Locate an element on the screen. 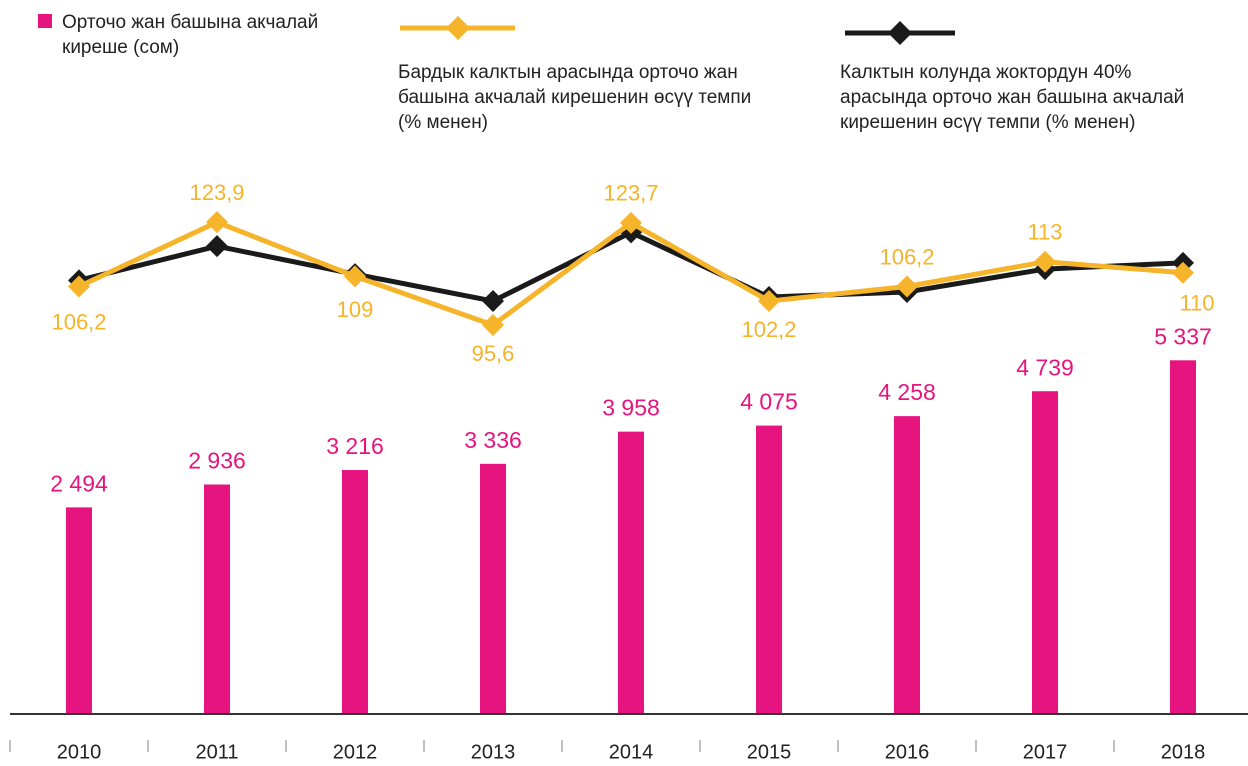 This screenshot has width=1248, height=766. line-value-label: 102,2 is located at coordinates (768, 329).